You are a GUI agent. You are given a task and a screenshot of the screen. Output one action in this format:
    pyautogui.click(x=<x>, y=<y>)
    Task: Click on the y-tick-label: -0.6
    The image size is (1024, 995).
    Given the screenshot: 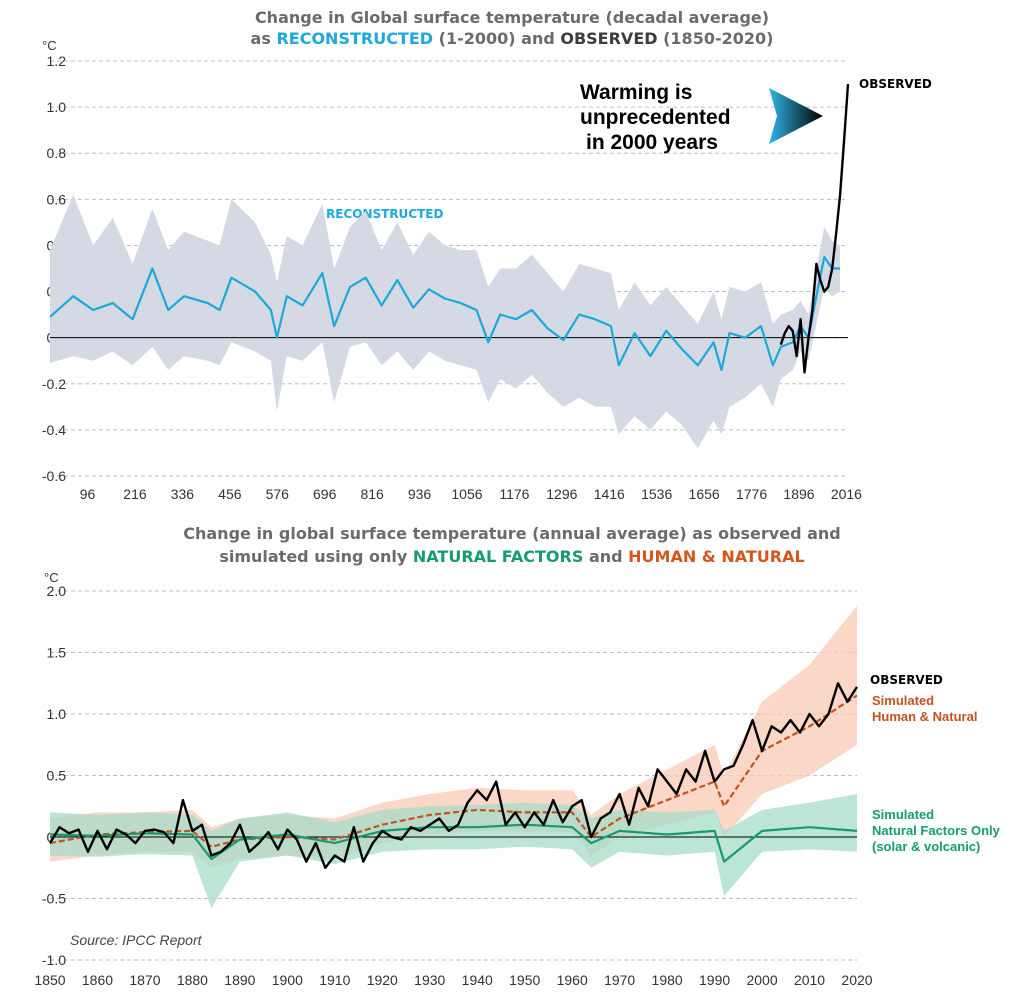 What is the action you would take?
    pyautogui.click(x=54, y=476)
    